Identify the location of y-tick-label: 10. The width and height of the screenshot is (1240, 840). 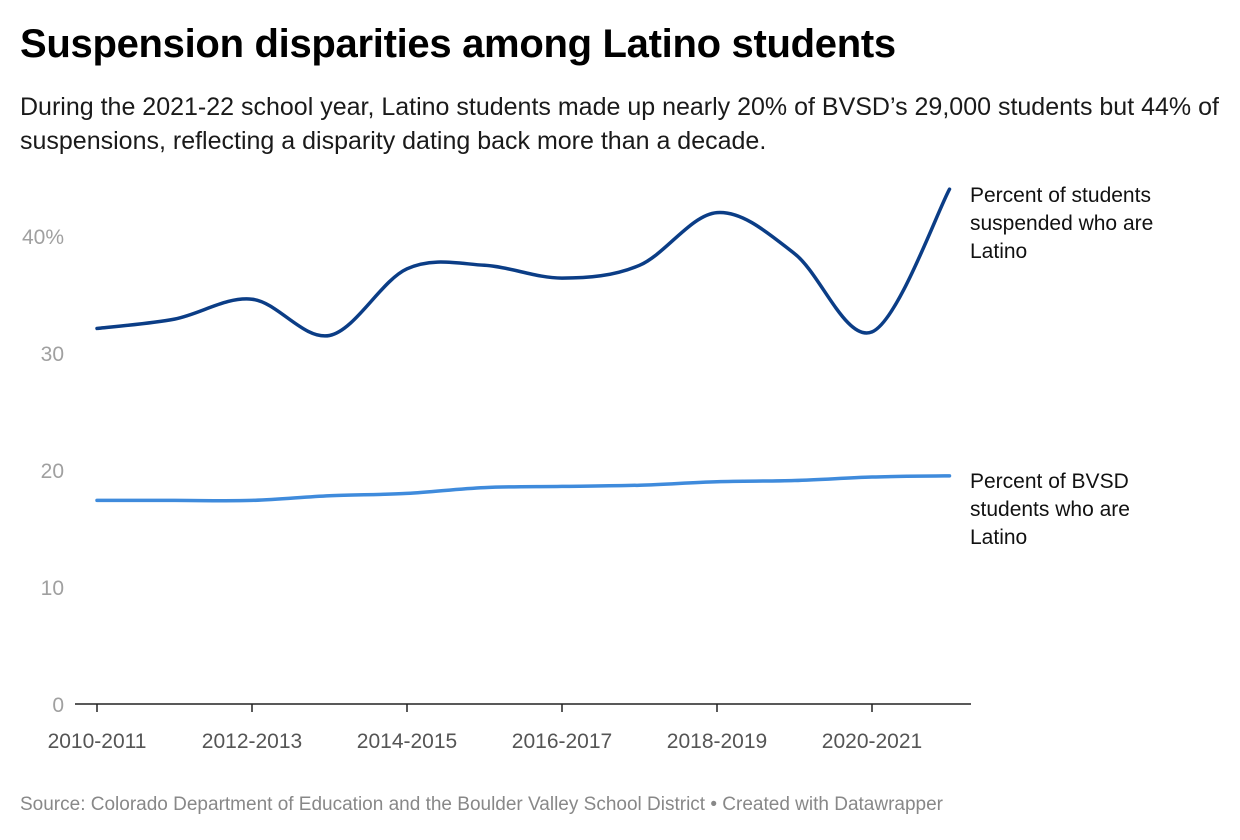
(52, 588).